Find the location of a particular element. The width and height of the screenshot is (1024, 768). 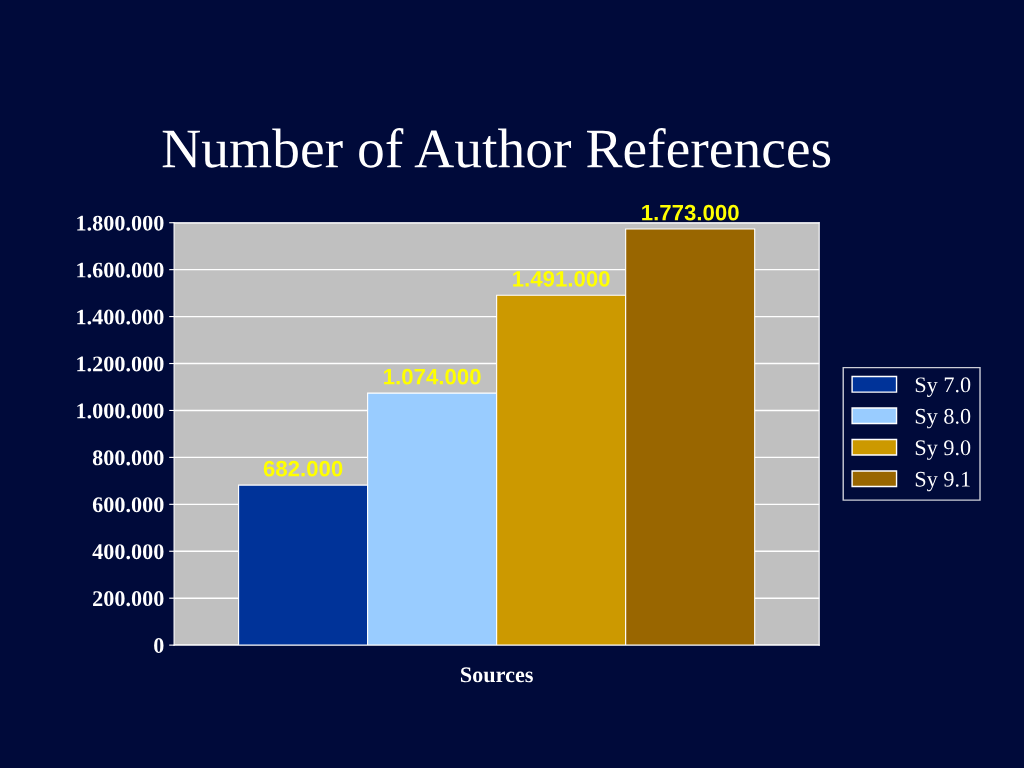

x-axis-title: Sources is located at coordinates (496, 675).